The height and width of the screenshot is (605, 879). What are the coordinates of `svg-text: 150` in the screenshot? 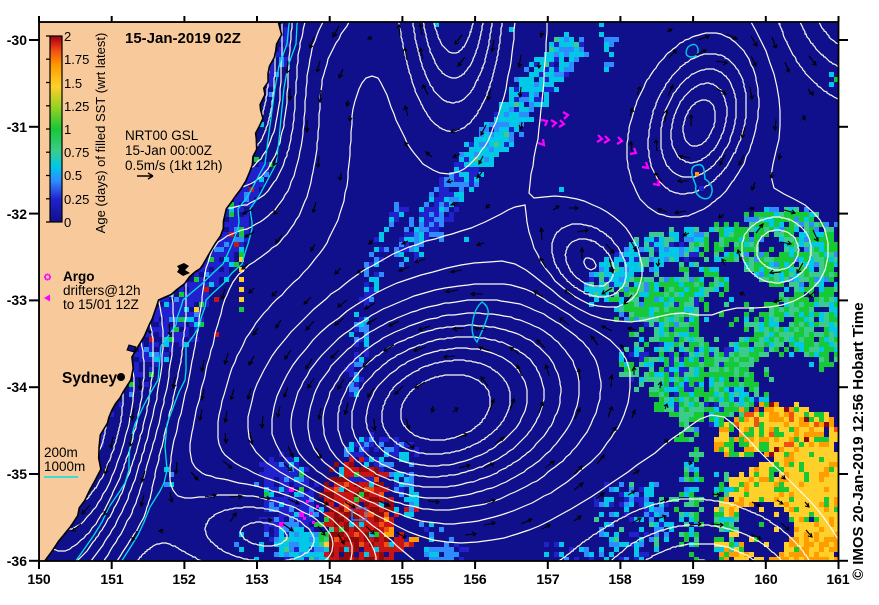 It's located at (39, 579).